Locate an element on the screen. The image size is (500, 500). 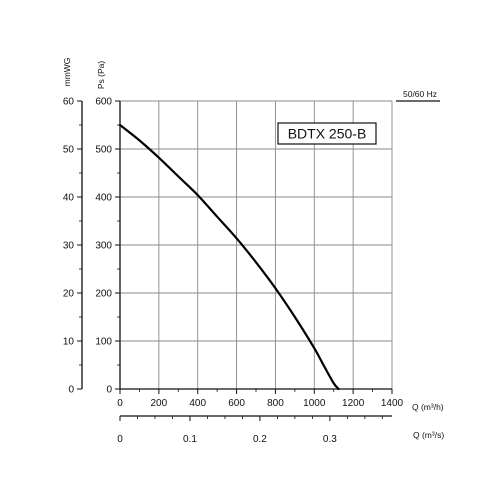
x-secondary-tick-label: 0 is located at coordinates (120, 439).